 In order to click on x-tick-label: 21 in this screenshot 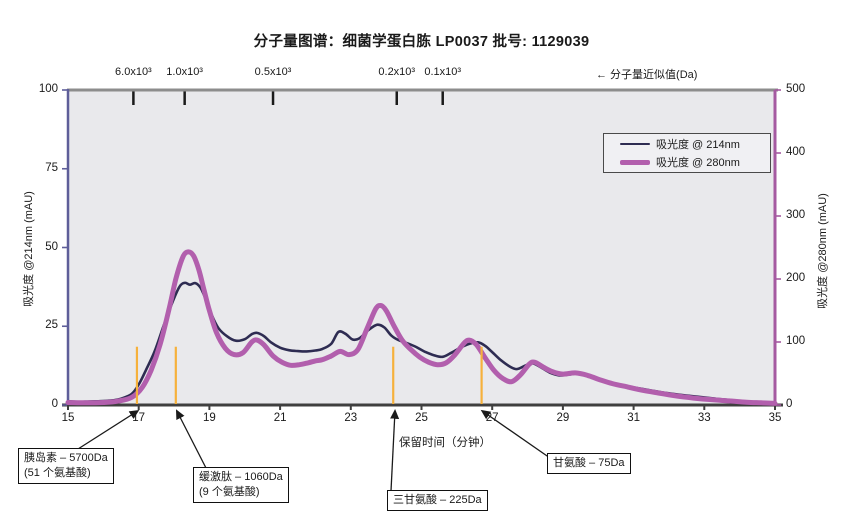, I will do `click(280, 418)`.